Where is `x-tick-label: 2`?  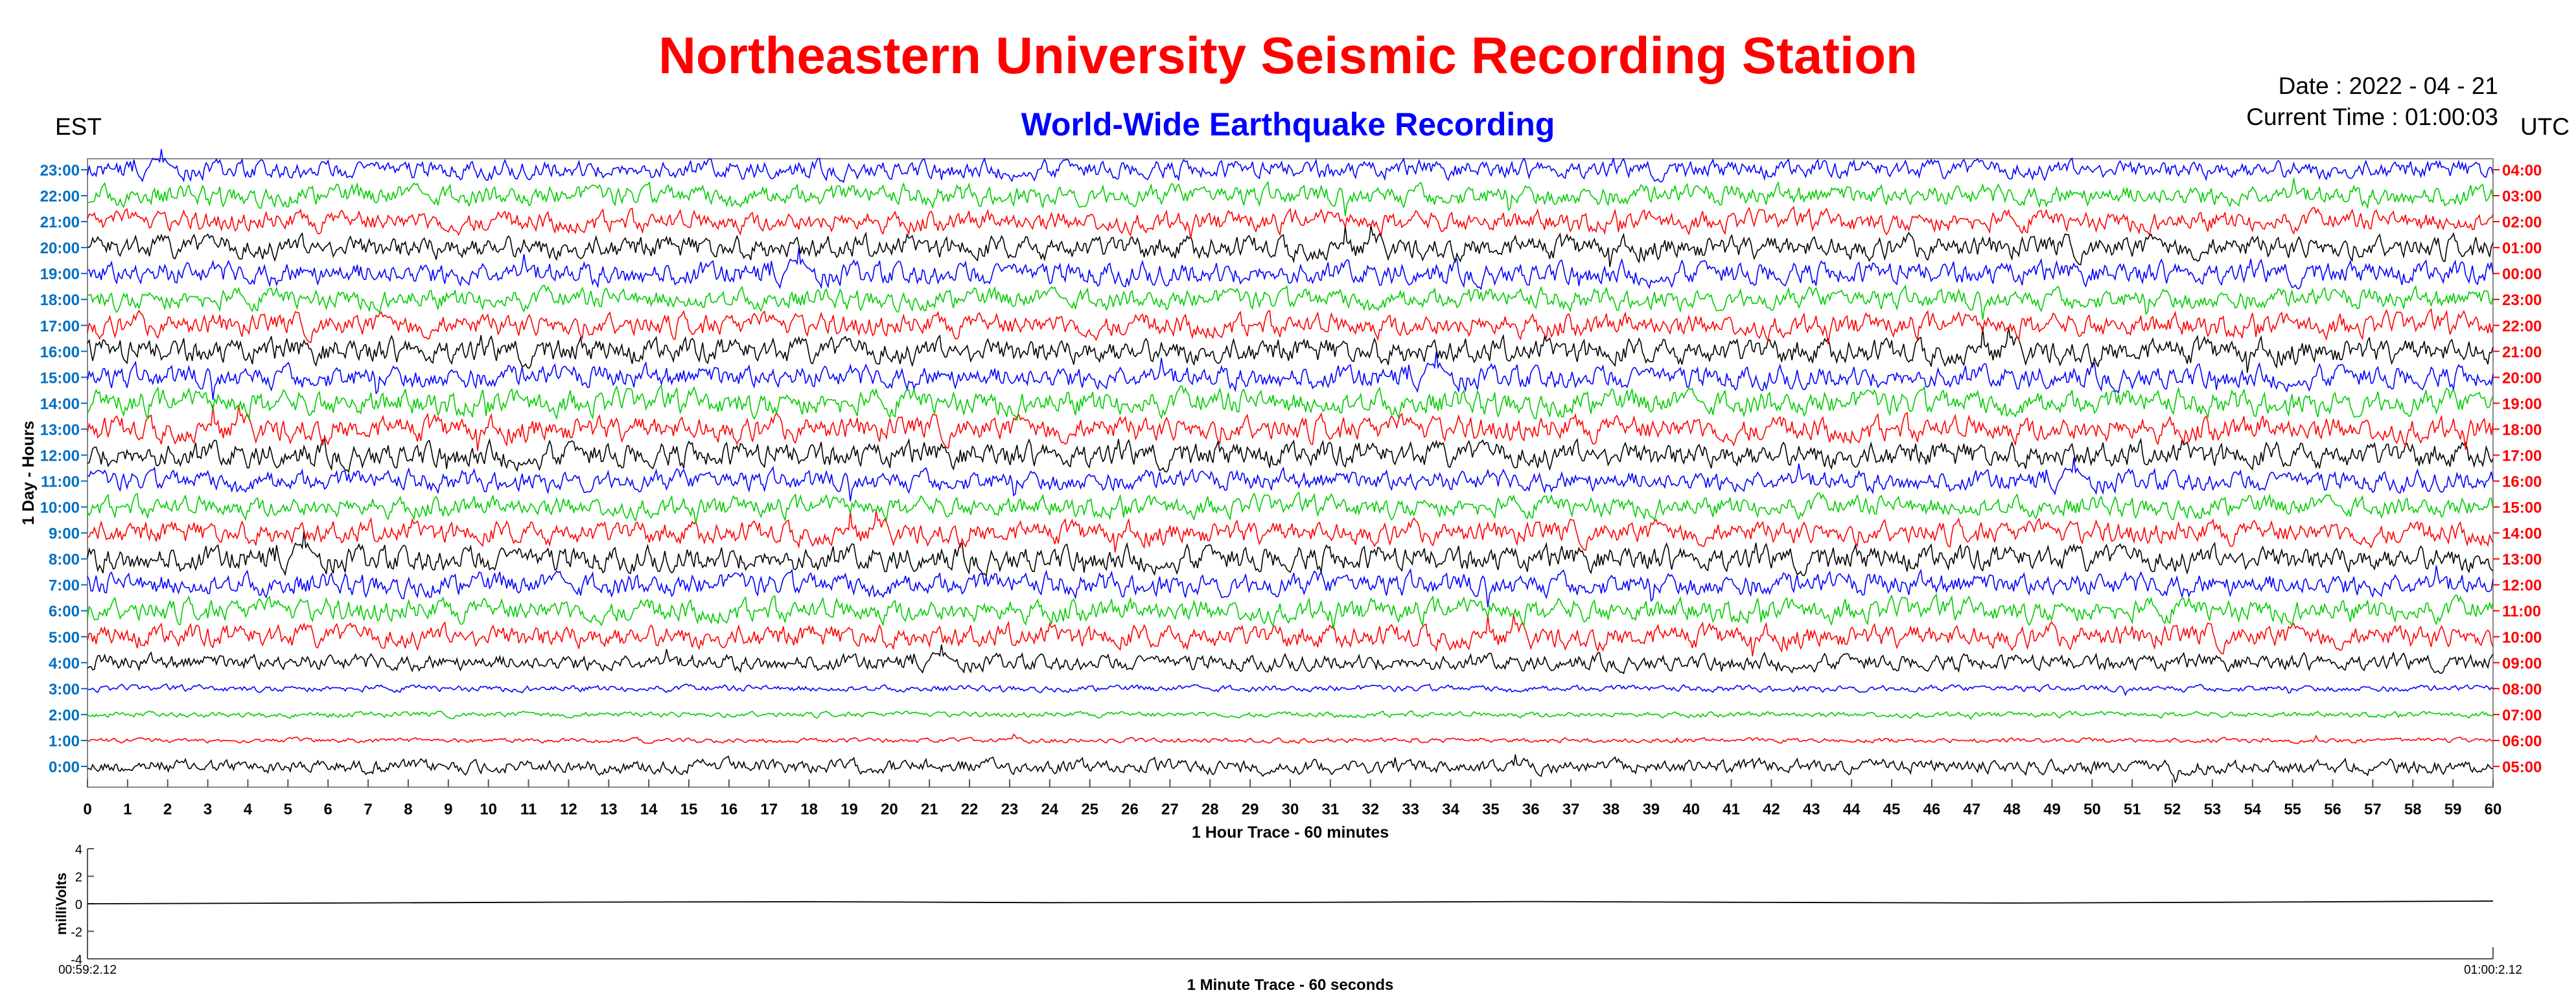
x-tick-label: 2 is located at coordinates (168, 809).